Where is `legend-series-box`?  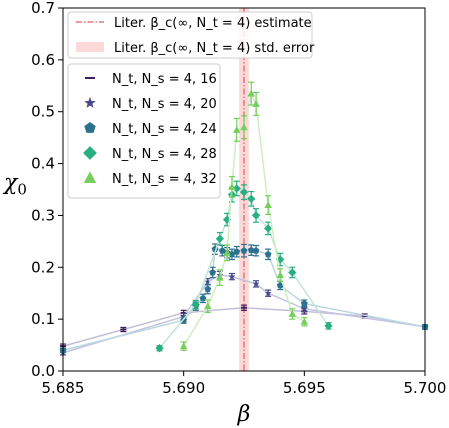 legend-series-box is located at coordinates (144, 131).